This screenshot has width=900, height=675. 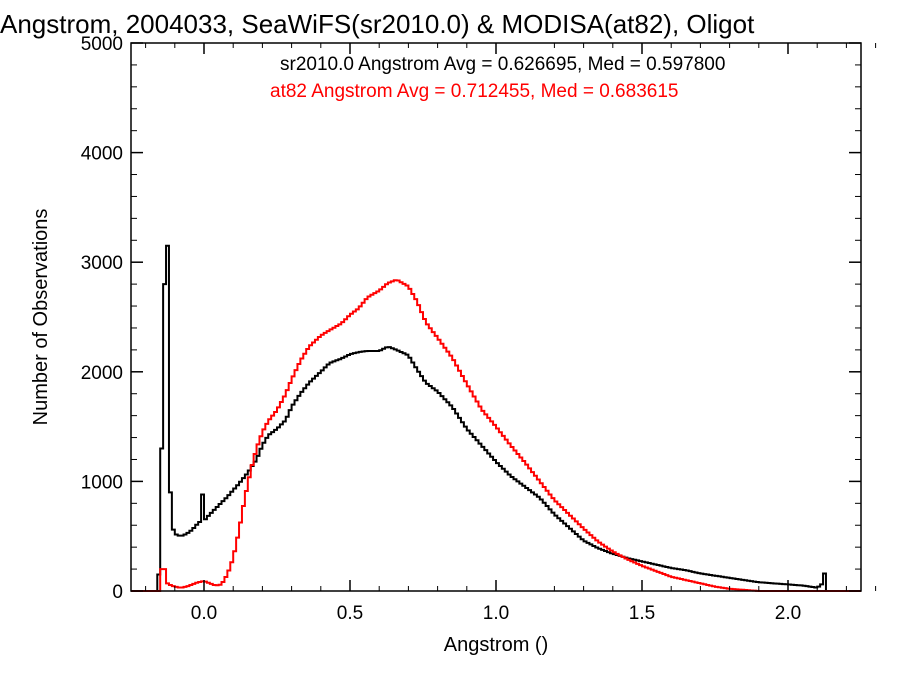 What do you see at coordinates (642, 613) in the screenshot?
I see `x-tick-label: 1.5` at bounding box center [642, 613].